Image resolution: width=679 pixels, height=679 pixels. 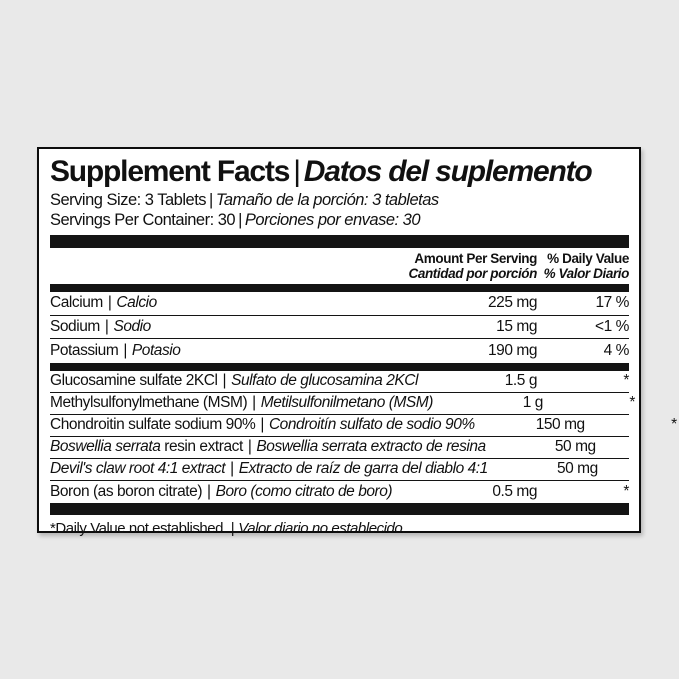 What do you see at coordinates (512, 303) in the screenshot?
I see `amount-value: 225 mg` at bounding box center [512, 303].